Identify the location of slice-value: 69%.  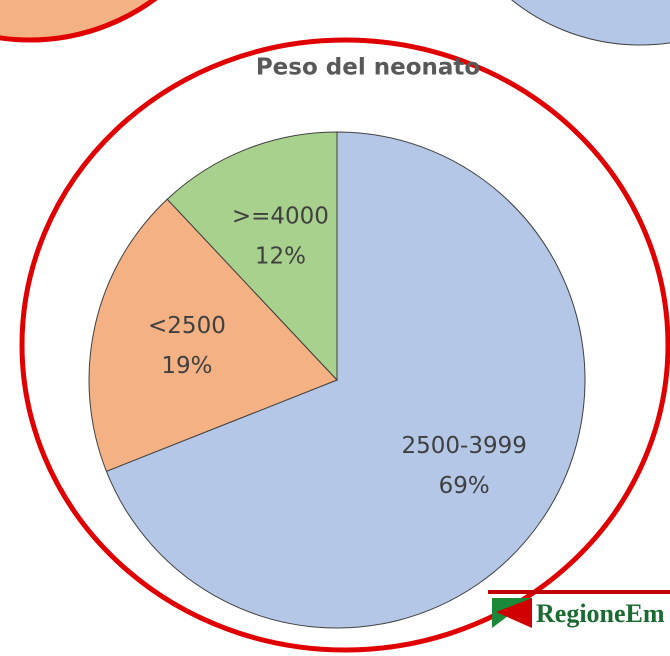
(464, 486).